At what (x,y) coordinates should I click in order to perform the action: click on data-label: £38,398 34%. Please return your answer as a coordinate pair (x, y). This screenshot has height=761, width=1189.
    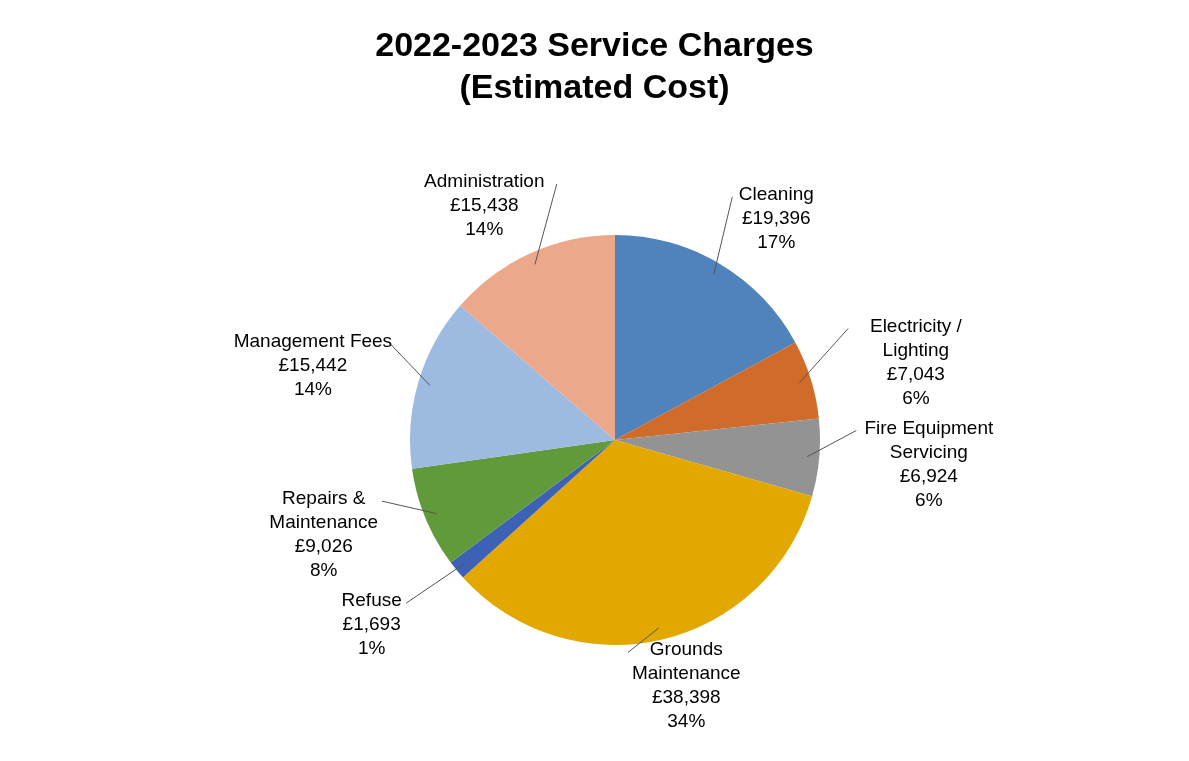
    Looking at the image, I should click on (686, 709).